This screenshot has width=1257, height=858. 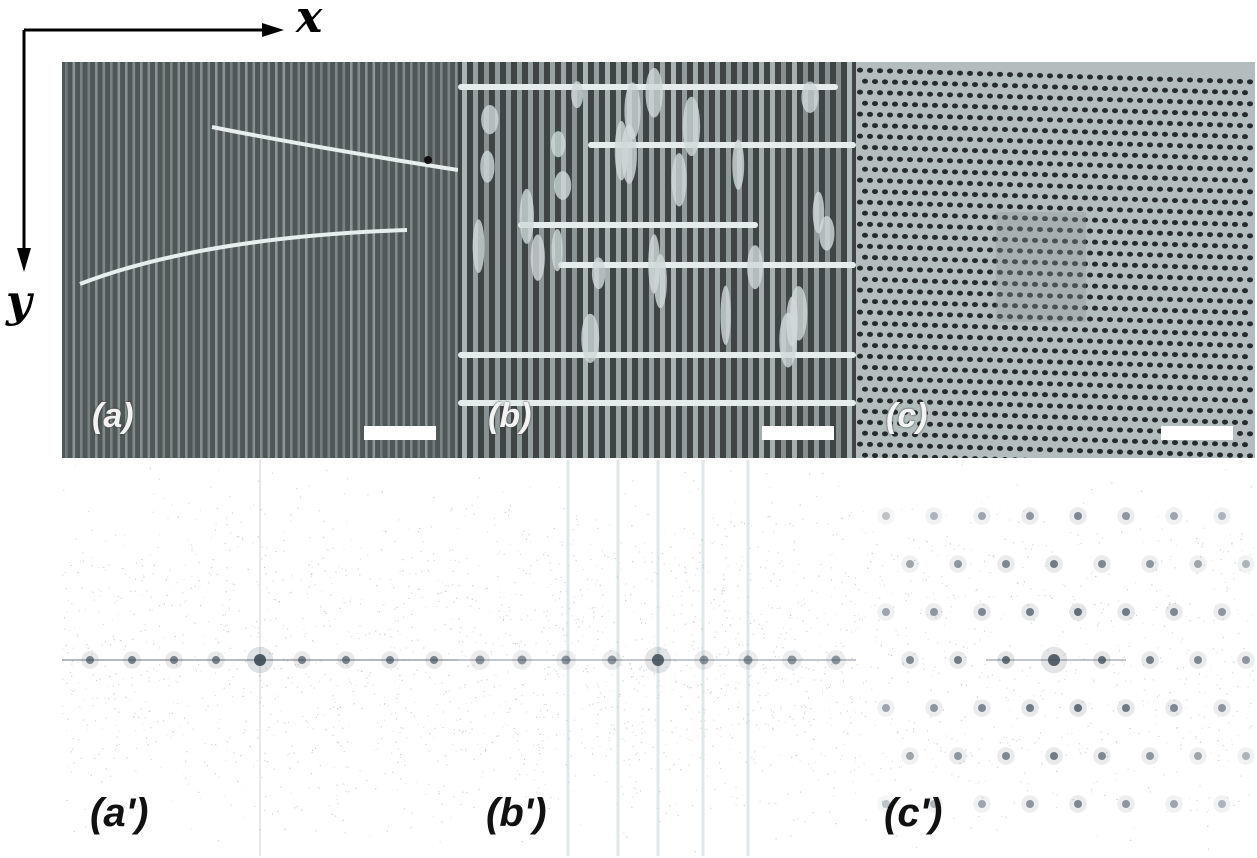 I want to click on fft-panel-a-prime: (a'), so click(x=260, y=658).